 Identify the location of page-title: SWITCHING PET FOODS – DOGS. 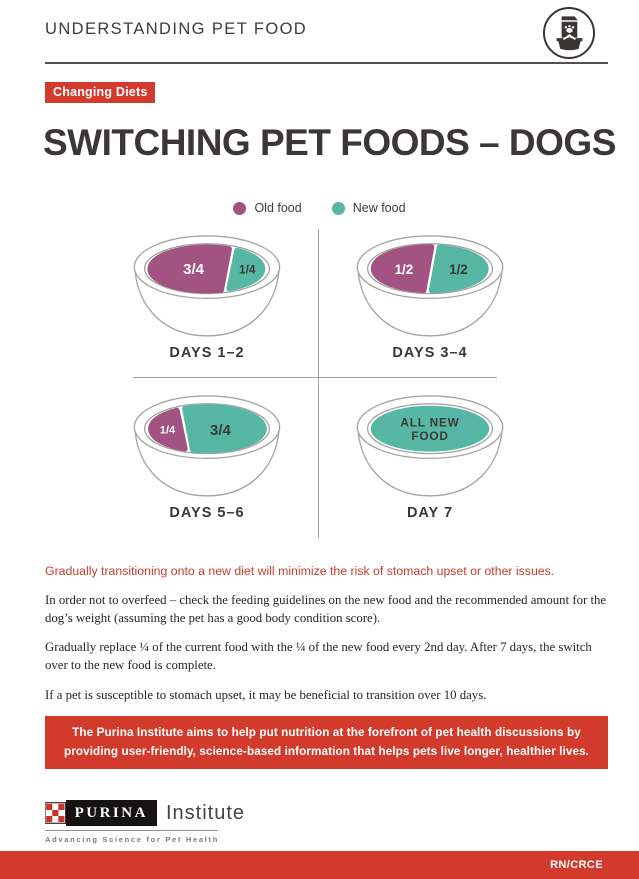
(329, 142).